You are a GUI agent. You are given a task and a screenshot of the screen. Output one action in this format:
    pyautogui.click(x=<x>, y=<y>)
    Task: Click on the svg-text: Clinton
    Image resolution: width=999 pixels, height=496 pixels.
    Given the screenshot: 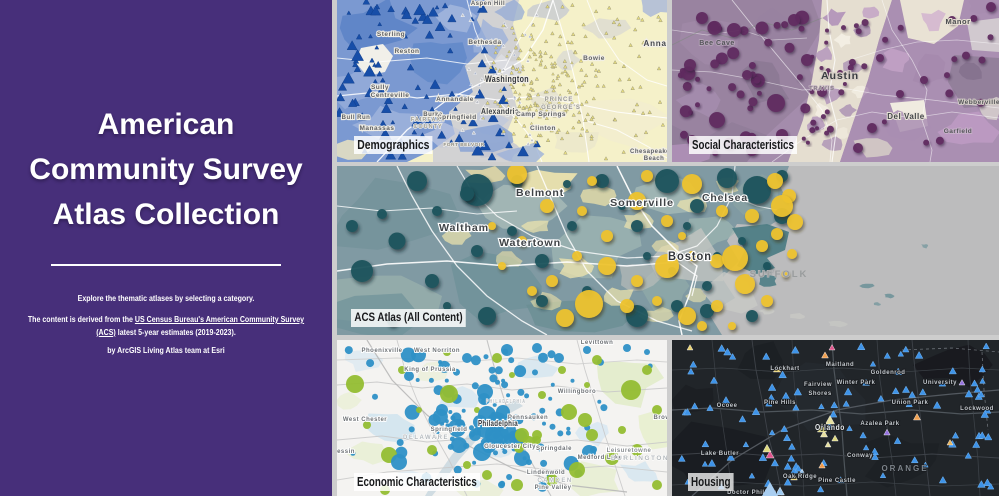 What is the action you would take?
    pyautogui.click(x=543, y=128)
    